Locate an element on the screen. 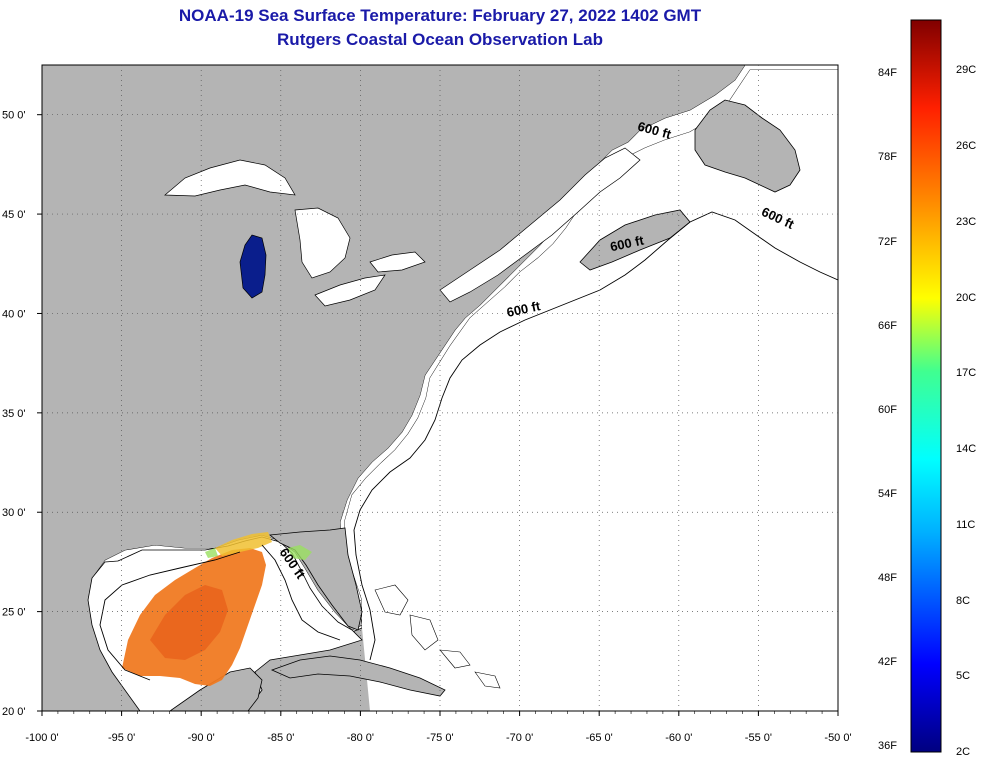 Image resolution: width=984 pixels, height=770 pixels. lon-tick-label: -55 0' is located at coordinates (758, 738).